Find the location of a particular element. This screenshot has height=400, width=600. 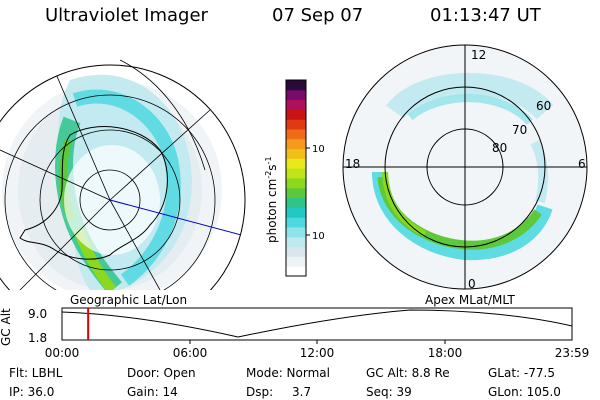

x-tick-1200: 12:00 is located at coordinates (317, 353).